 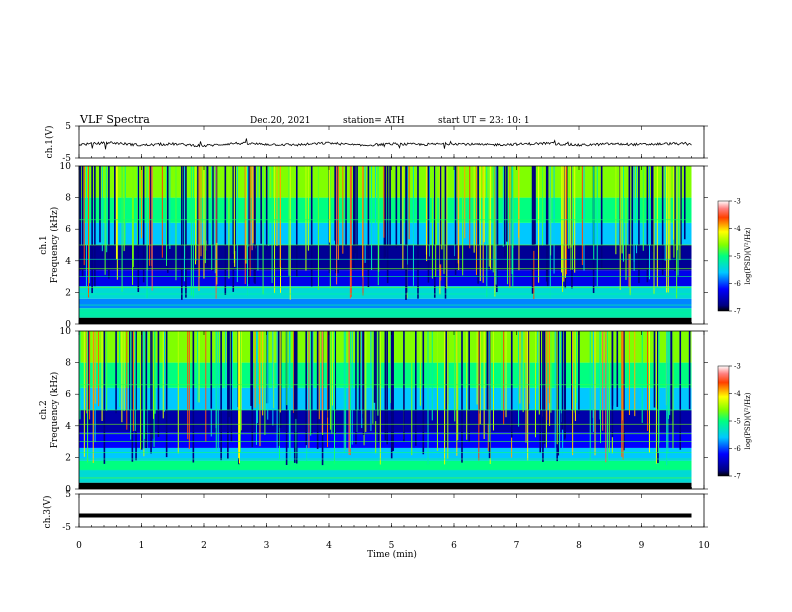 I want to click on x-tick-label: 0, so click(x=79, y=546).